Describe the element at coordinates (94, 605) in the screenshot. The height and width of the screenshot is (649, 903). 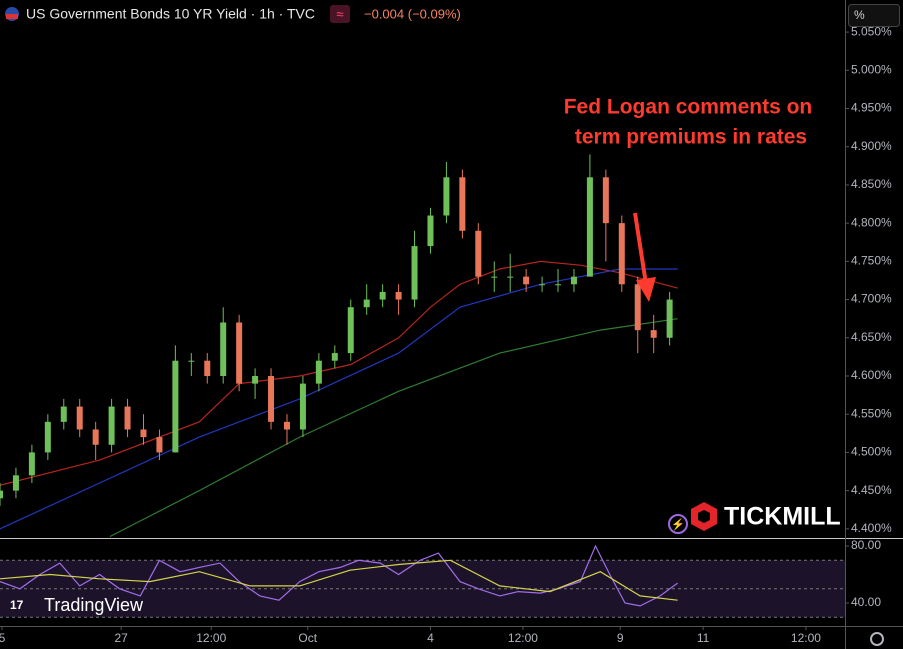
I see `watermark: TradingView` at that location.